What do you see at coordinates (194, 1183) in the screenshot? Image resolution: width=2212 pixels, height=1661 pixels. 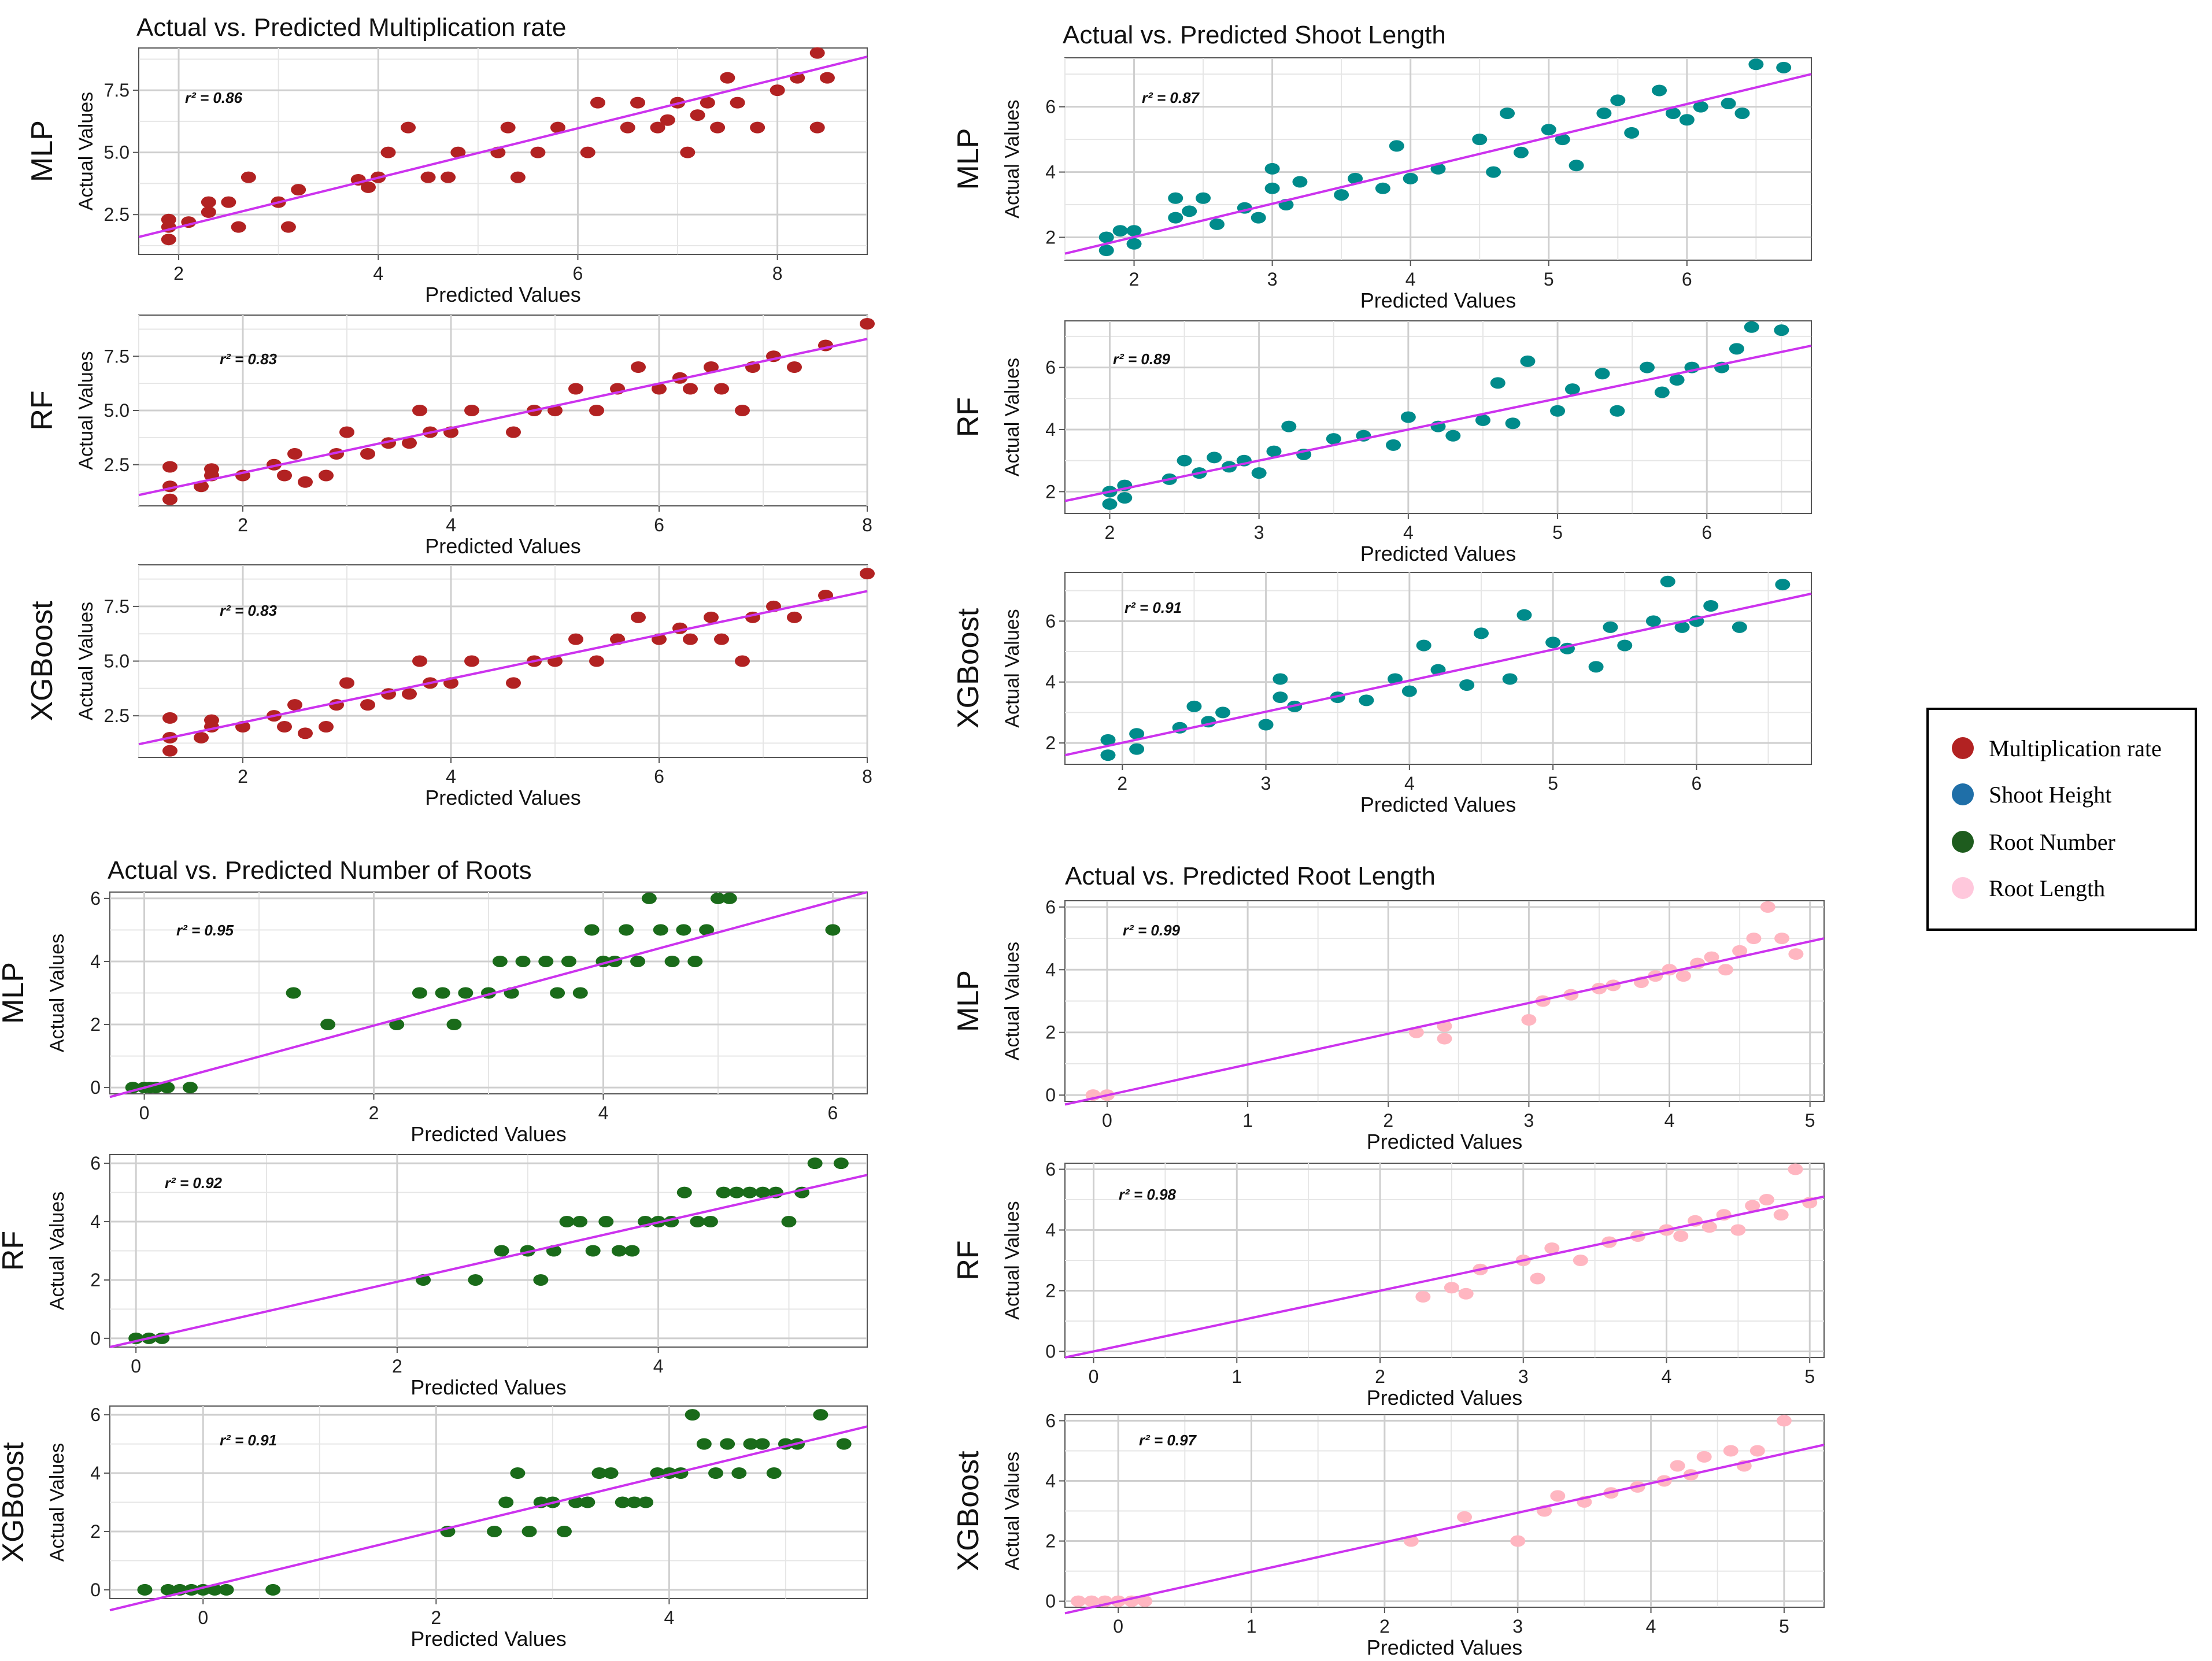 I see `r2-label: r² = 0.92` at bounding box center [194, 1183].